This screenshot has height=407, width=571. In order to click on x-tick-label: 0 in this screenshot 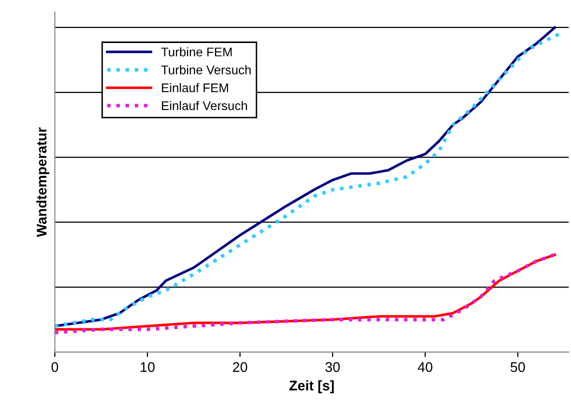, I will do `click(54, 367)`.